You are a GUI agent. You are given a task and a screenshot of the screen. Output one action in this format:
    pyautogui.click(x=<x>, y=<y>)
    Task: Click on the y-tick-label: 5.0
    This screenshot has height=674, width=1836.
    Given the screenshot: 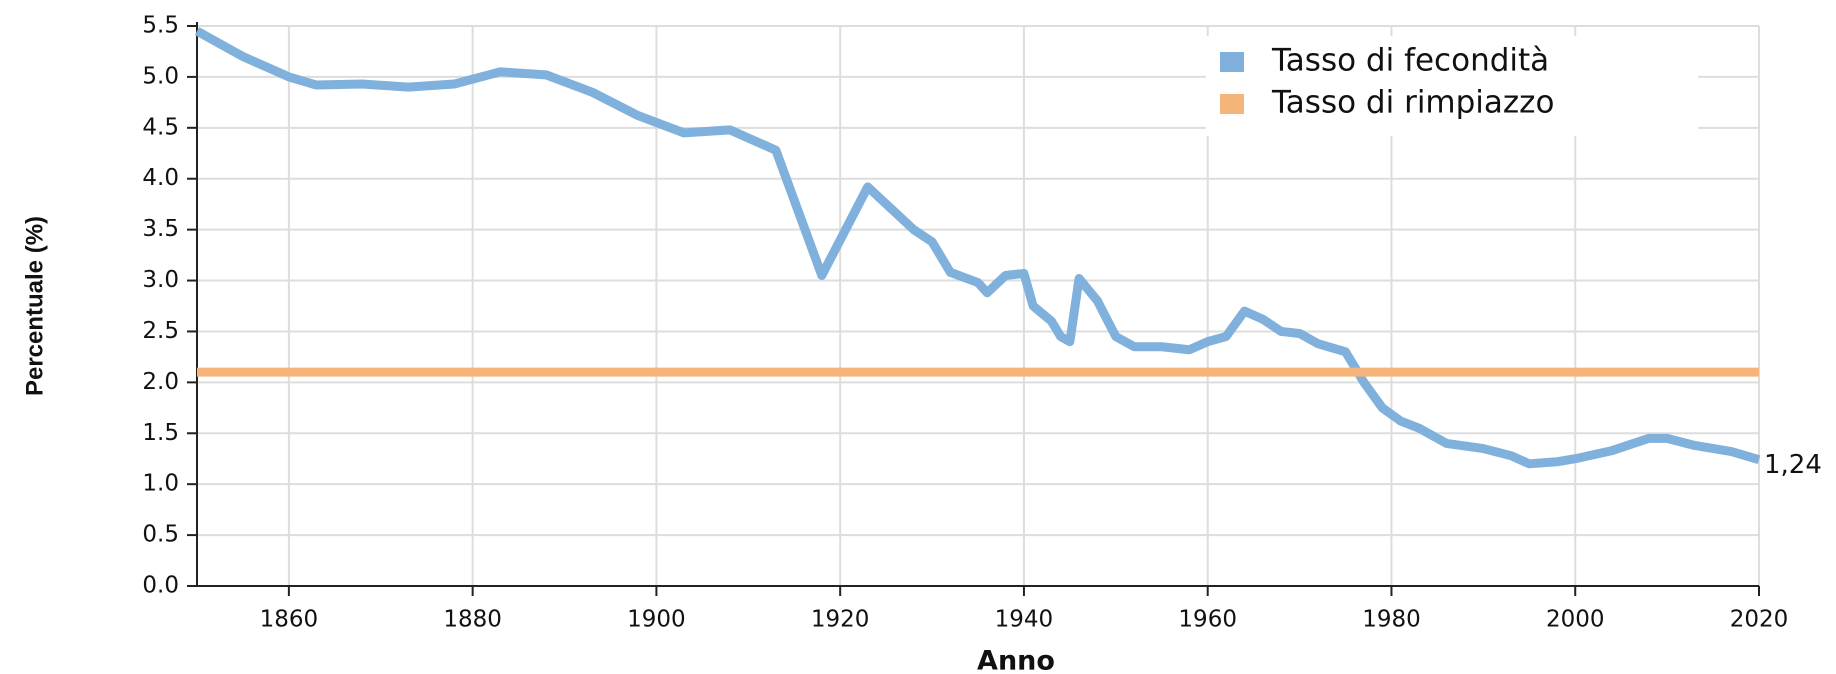 What is the action you would take?
    pyautogui.click(x=160, y=76)
    